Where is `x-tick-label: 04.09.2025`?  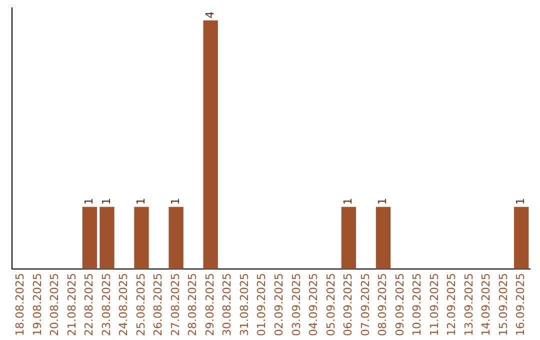 x-tick-label: 04.09.2025 is located at coordinates (313, 304).